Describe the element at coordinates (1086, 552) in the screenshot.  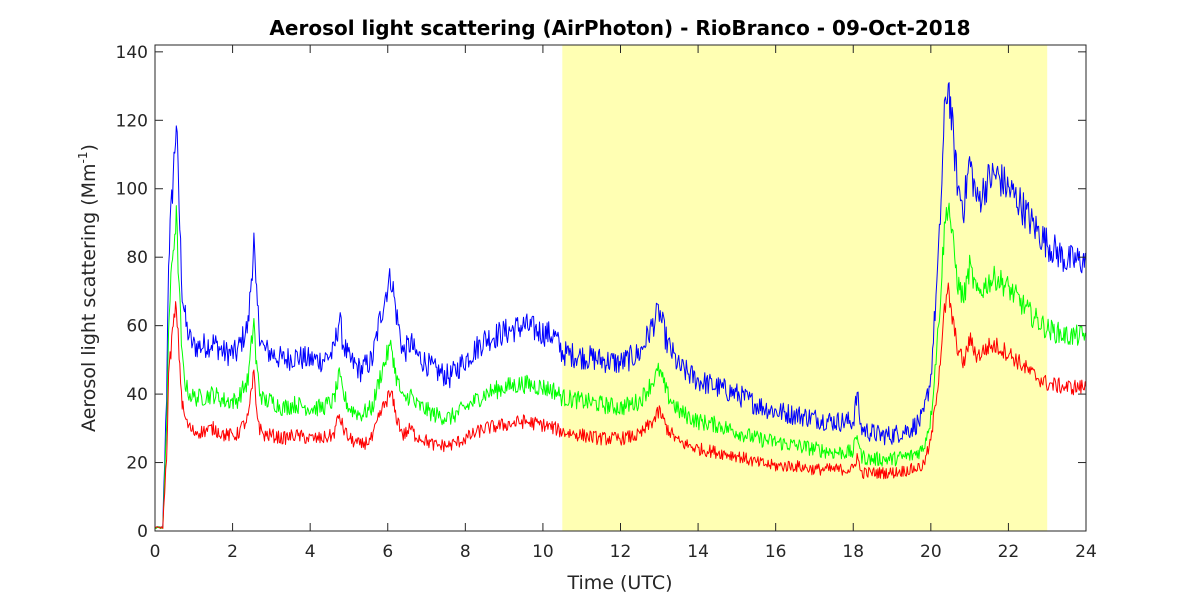
I see `x-tick-label: 24` at that location.